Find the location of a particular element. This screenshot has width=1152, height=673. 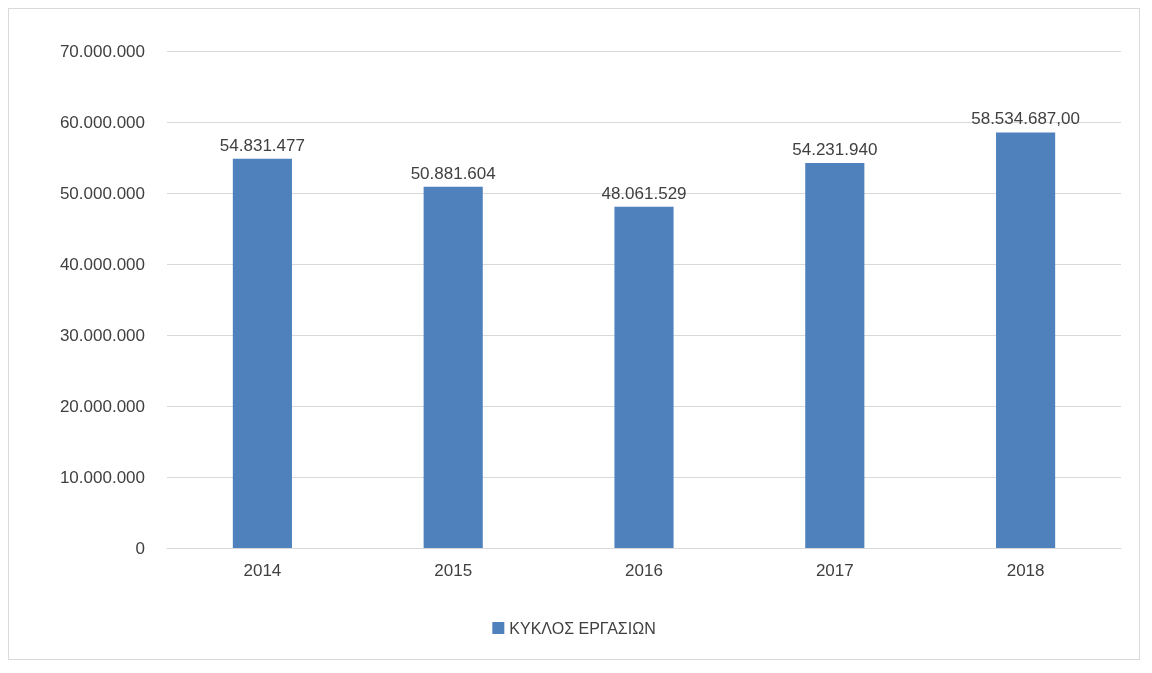

y-tick-label: 30.000.000 is located at coordinates (102, 335).